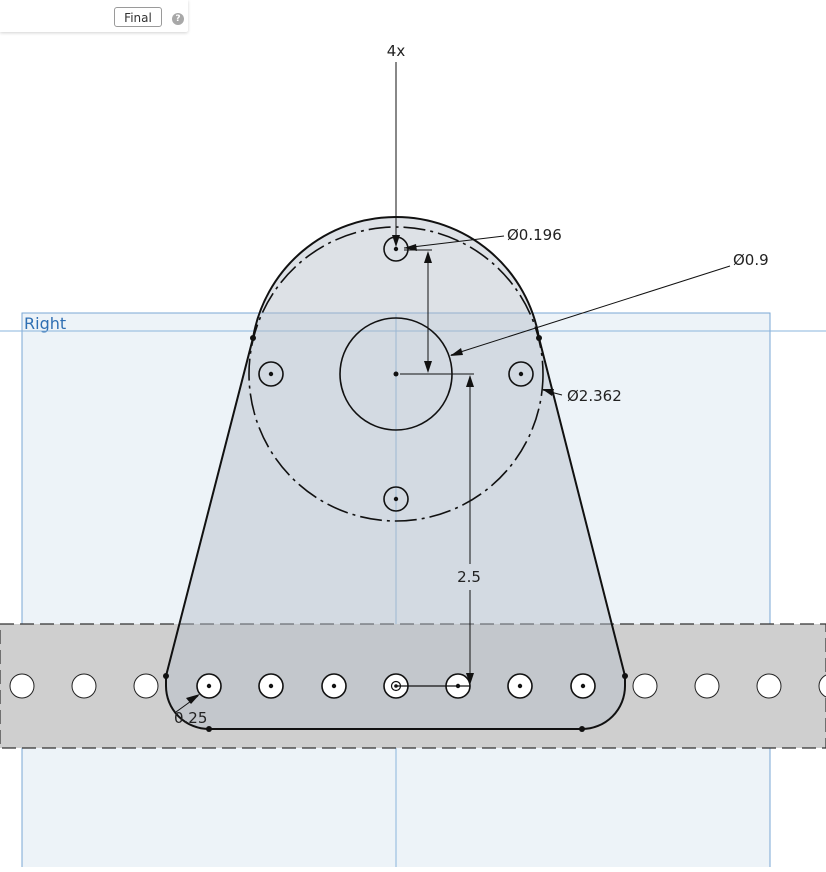 This screenshot has height=872, width=826. What do you see at coordinates (396, 51) in the screenshot?
I see `pattern-count-label: 4x` at bounding box center [396, 51].